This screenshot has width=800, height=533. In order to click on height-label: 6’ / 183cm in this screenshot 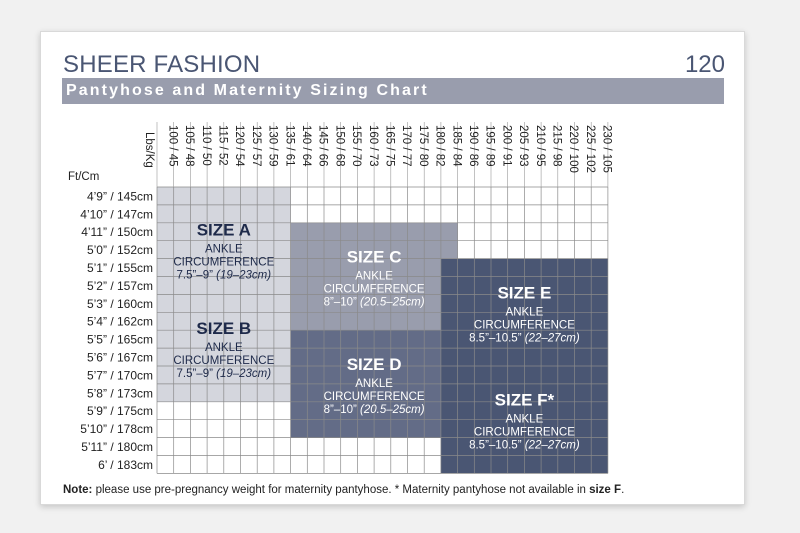, I will do `click(125, 465)`.